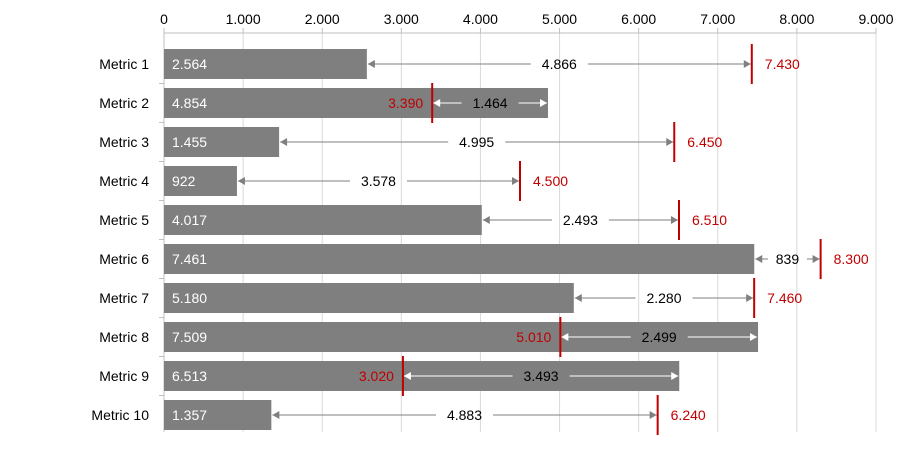 The image size is (918, 459). I want to click on target-label: 3.390, so click(405, 103).